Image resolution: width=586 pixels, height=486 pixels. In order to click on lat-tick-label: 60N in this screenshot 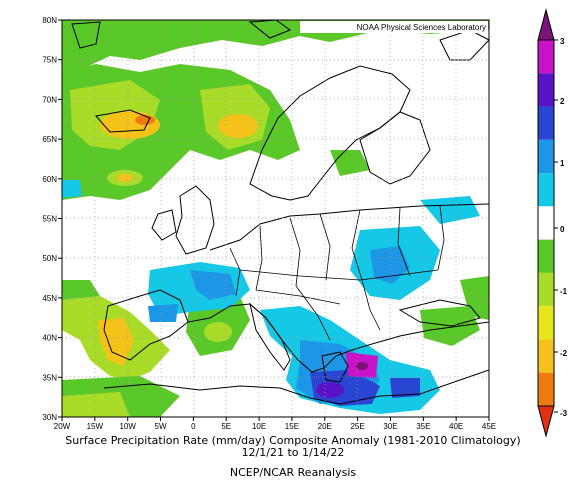, I will do `click(49, 179)`.